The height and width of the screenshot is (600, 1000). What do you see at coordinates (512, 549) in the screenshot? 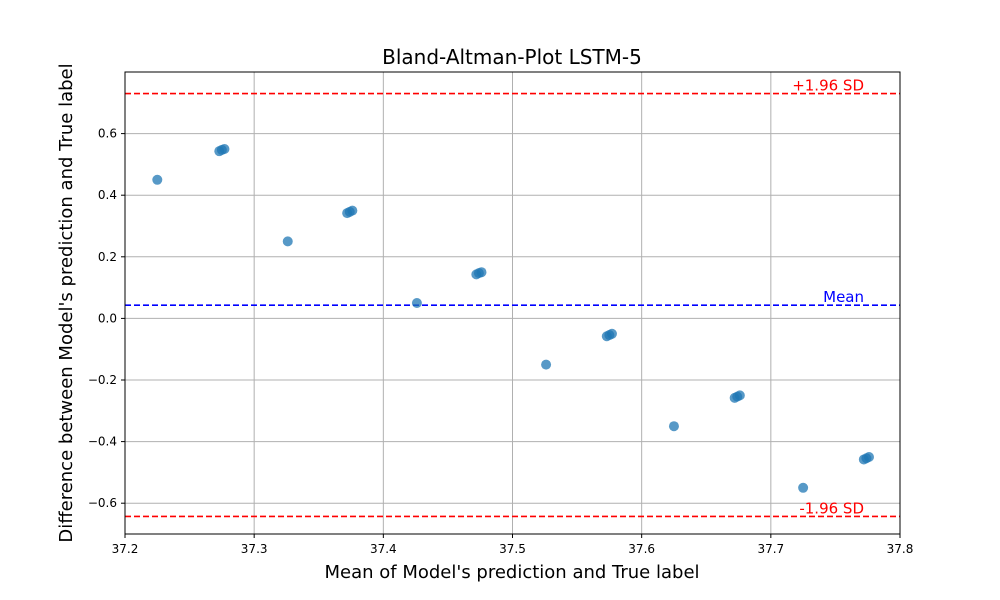
I see `x-tick-label: 37.5` at bounding box center [512, 549].